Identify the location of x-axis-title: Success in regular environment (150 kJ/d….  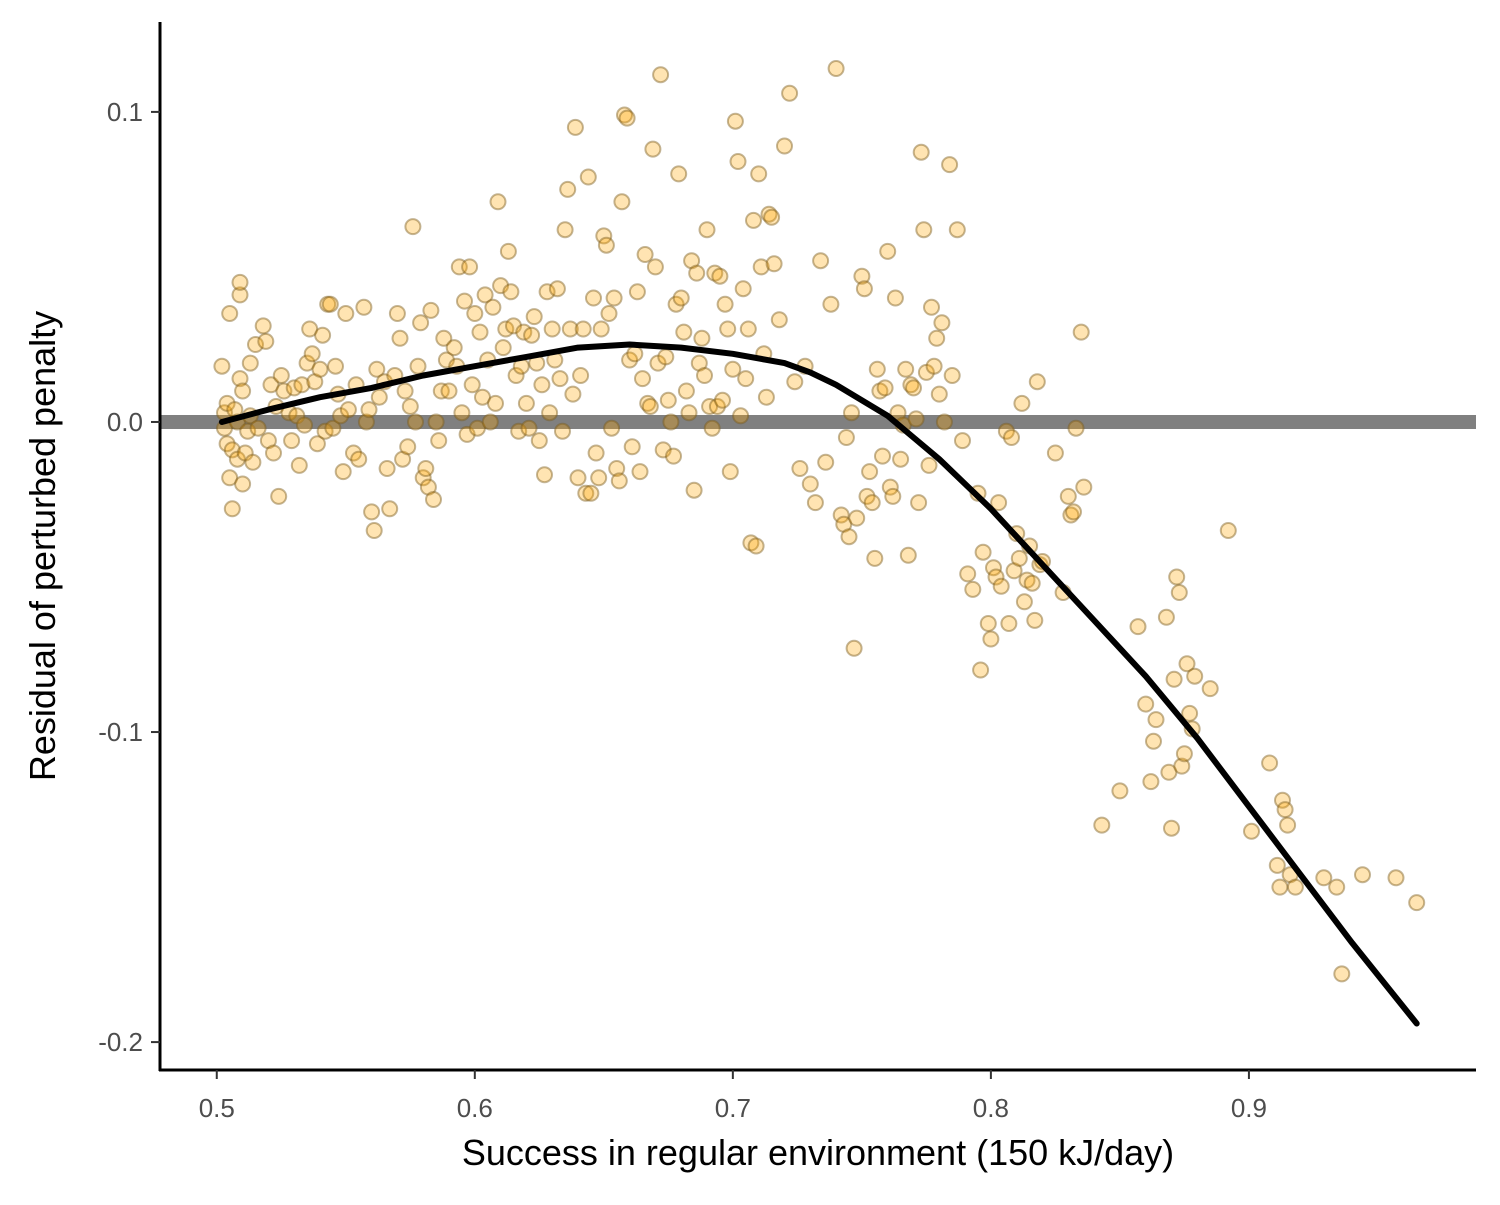
(818, 1152).